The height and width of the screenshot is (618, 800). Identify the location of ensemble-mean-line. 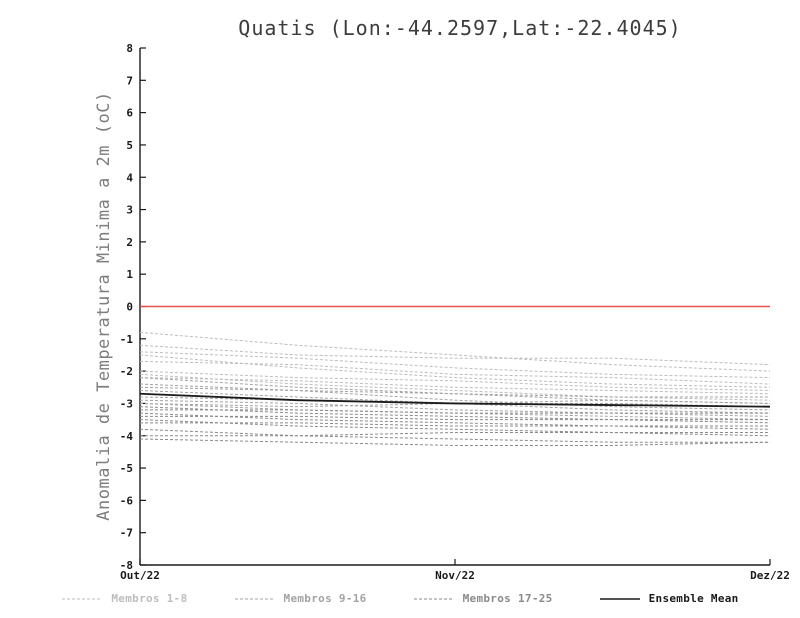
(455, 400).